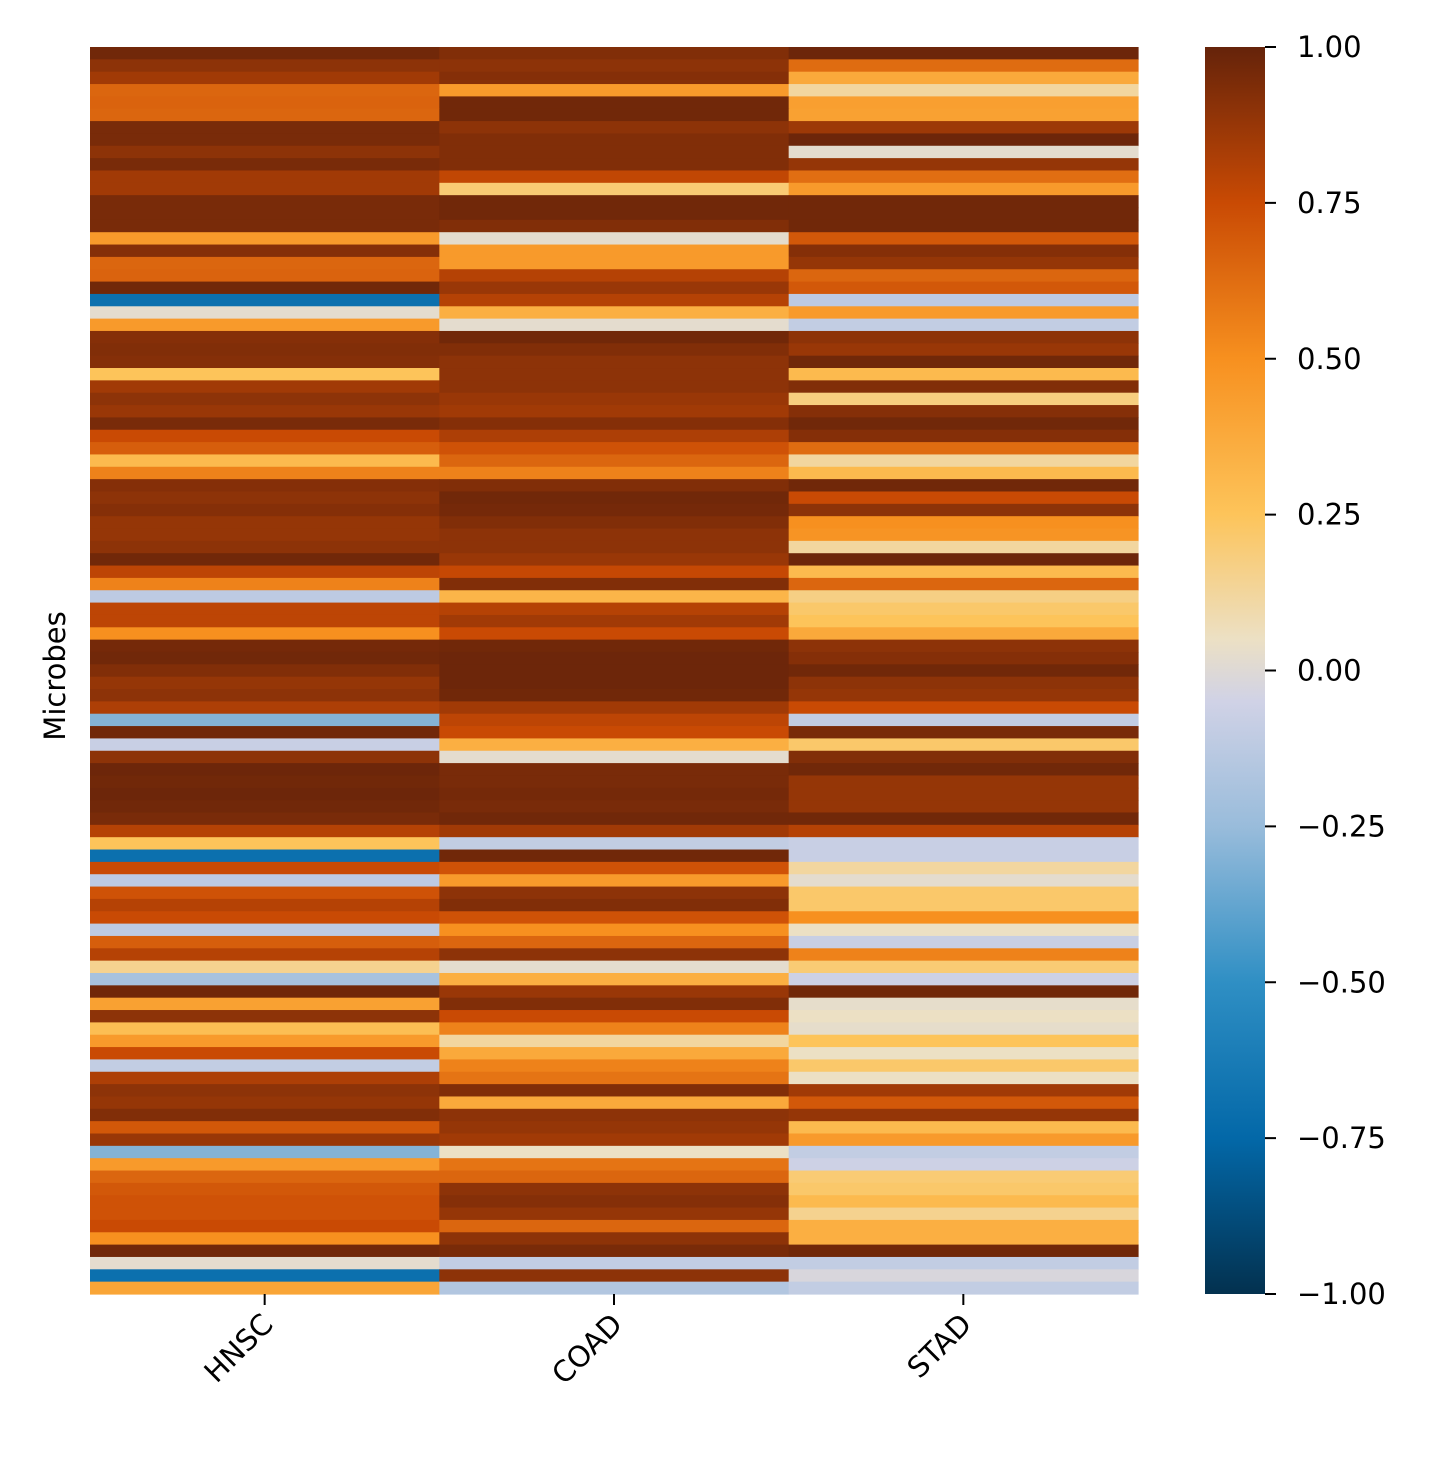  What do you see at coordinates (238, 1348) in the screenshot?
I see `x-tick-label: HNSC` at bounding box center [238, 1348].